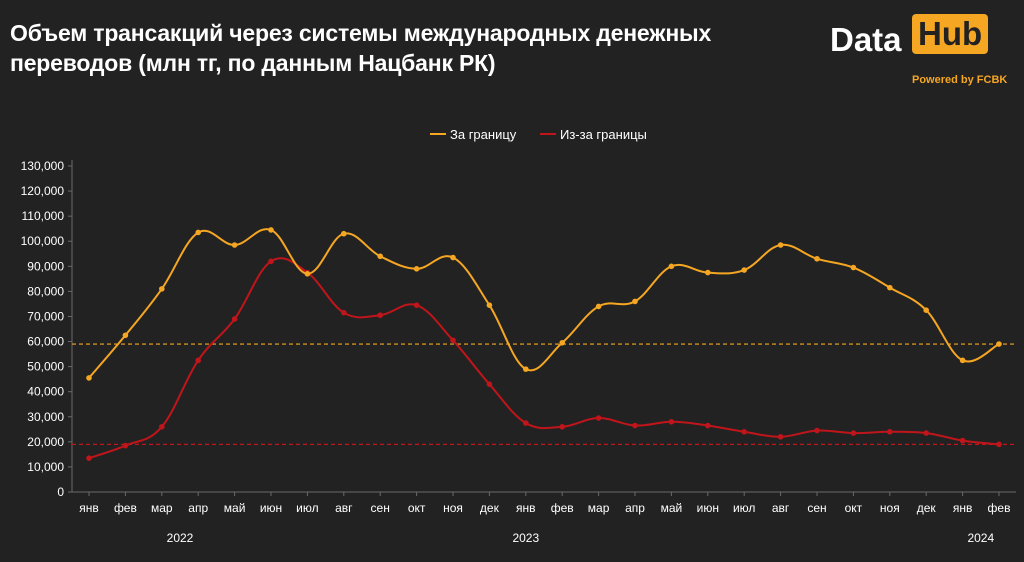 The image size is (1024, 562). Describe the element at coordinates (43, 241) in the screenshot. I see `y-tick-label: 100,000` at that location.